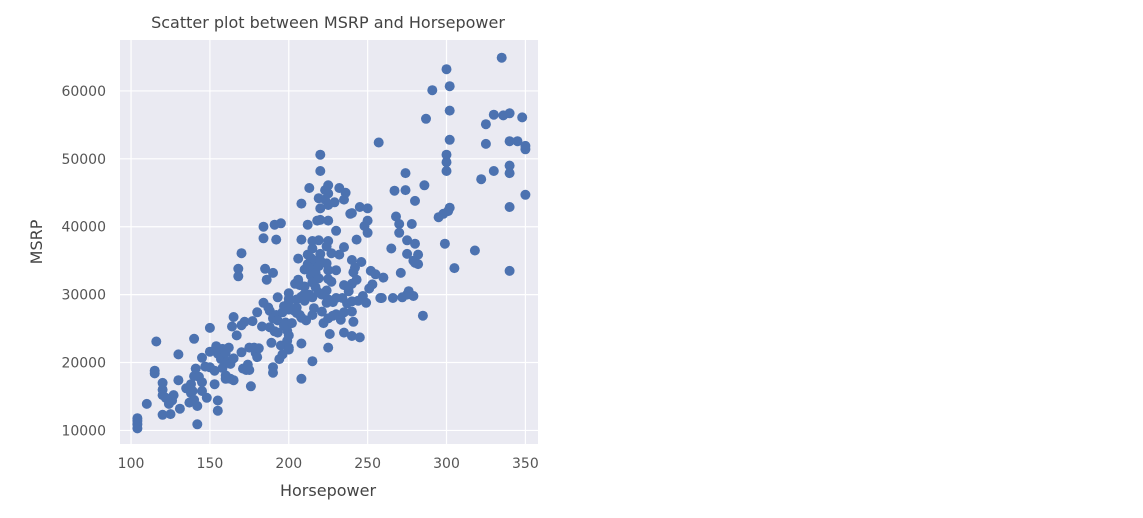 The image size is (1143, 518). What do you see at coordinates (210, 464) in the screenshot?
I see `x-tick-label: 150` at bounding box center [210, 464].